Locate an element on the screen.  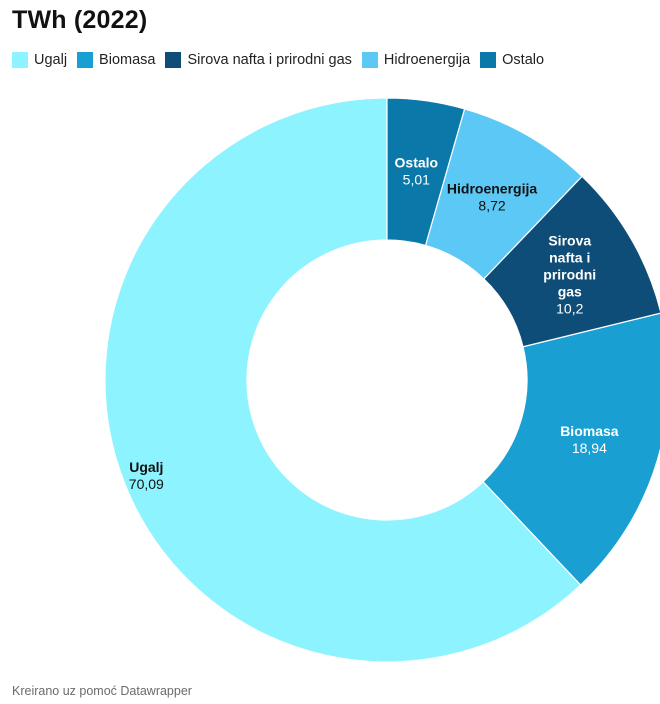
slice-label: Hidroenergija is located at coordinates (492, 189).